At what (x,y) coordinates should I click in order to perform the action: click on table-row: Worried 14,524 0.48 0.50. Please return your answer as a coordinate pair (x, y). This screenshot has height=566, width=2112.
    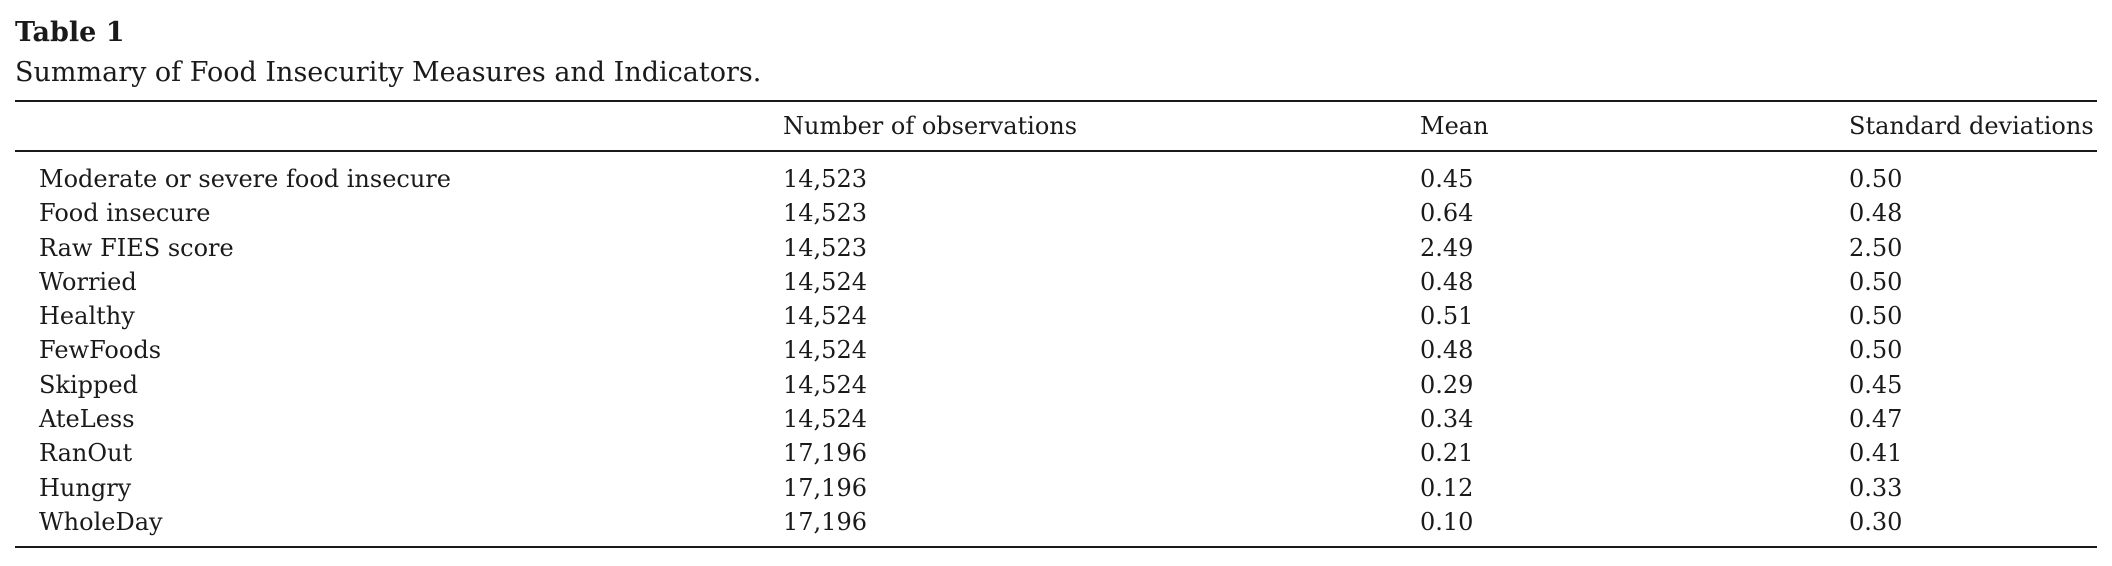
    Looking at the image, I should click on (1056, 282).